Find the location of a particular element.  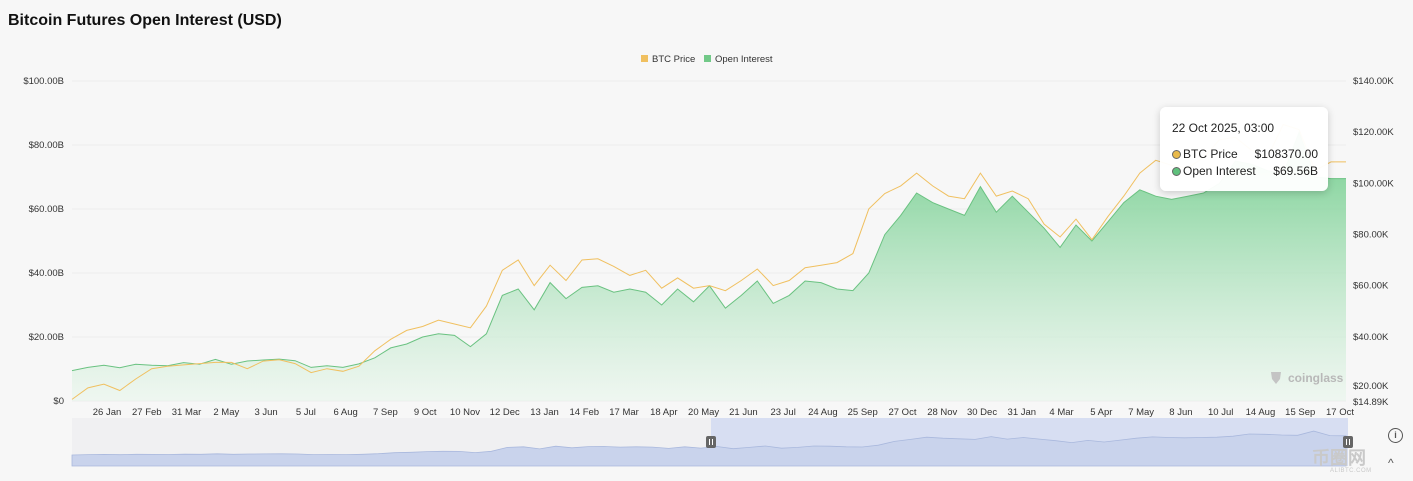

y-right-tick-label: $120.00K is located at coordinates (1373, 132).